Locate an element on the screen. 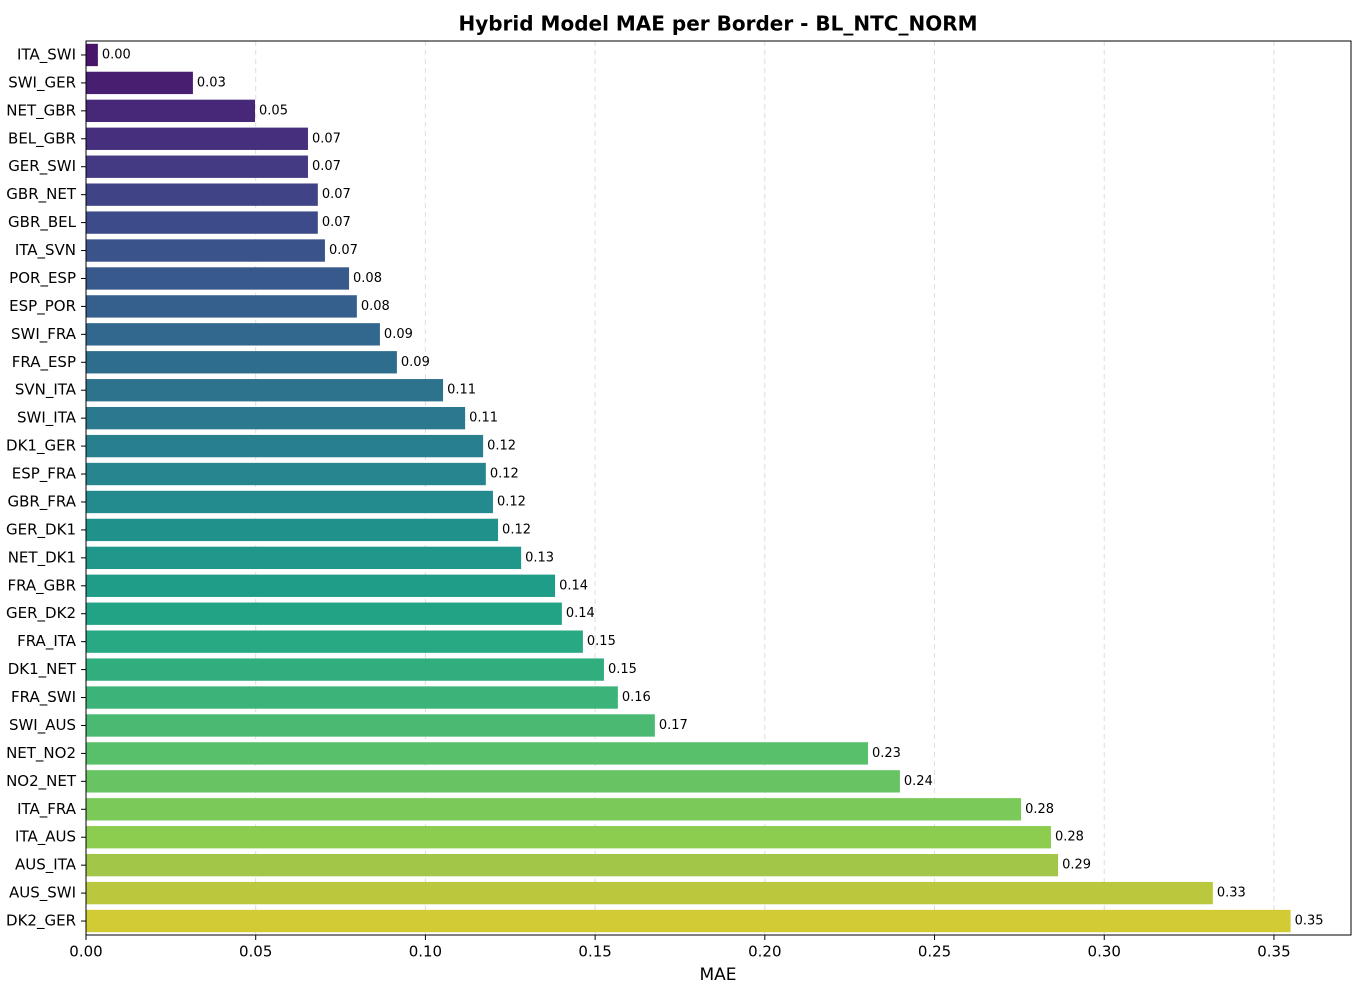 The width and height of the screenshot is (1366, 1004). y-tick-label: ESP_FRA is located at coordinates (44, 474).